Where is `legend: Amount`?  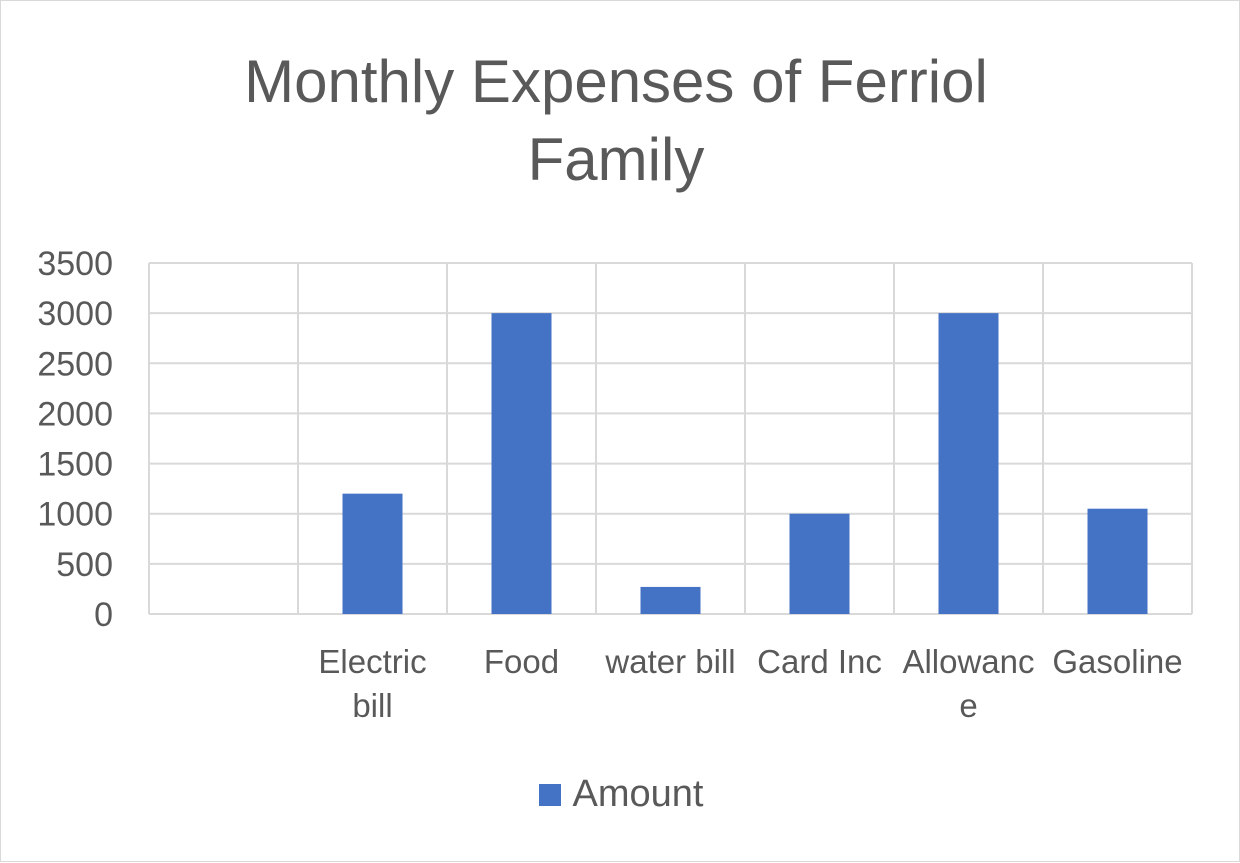 legend: Amount is located at coordinates (620, 794).